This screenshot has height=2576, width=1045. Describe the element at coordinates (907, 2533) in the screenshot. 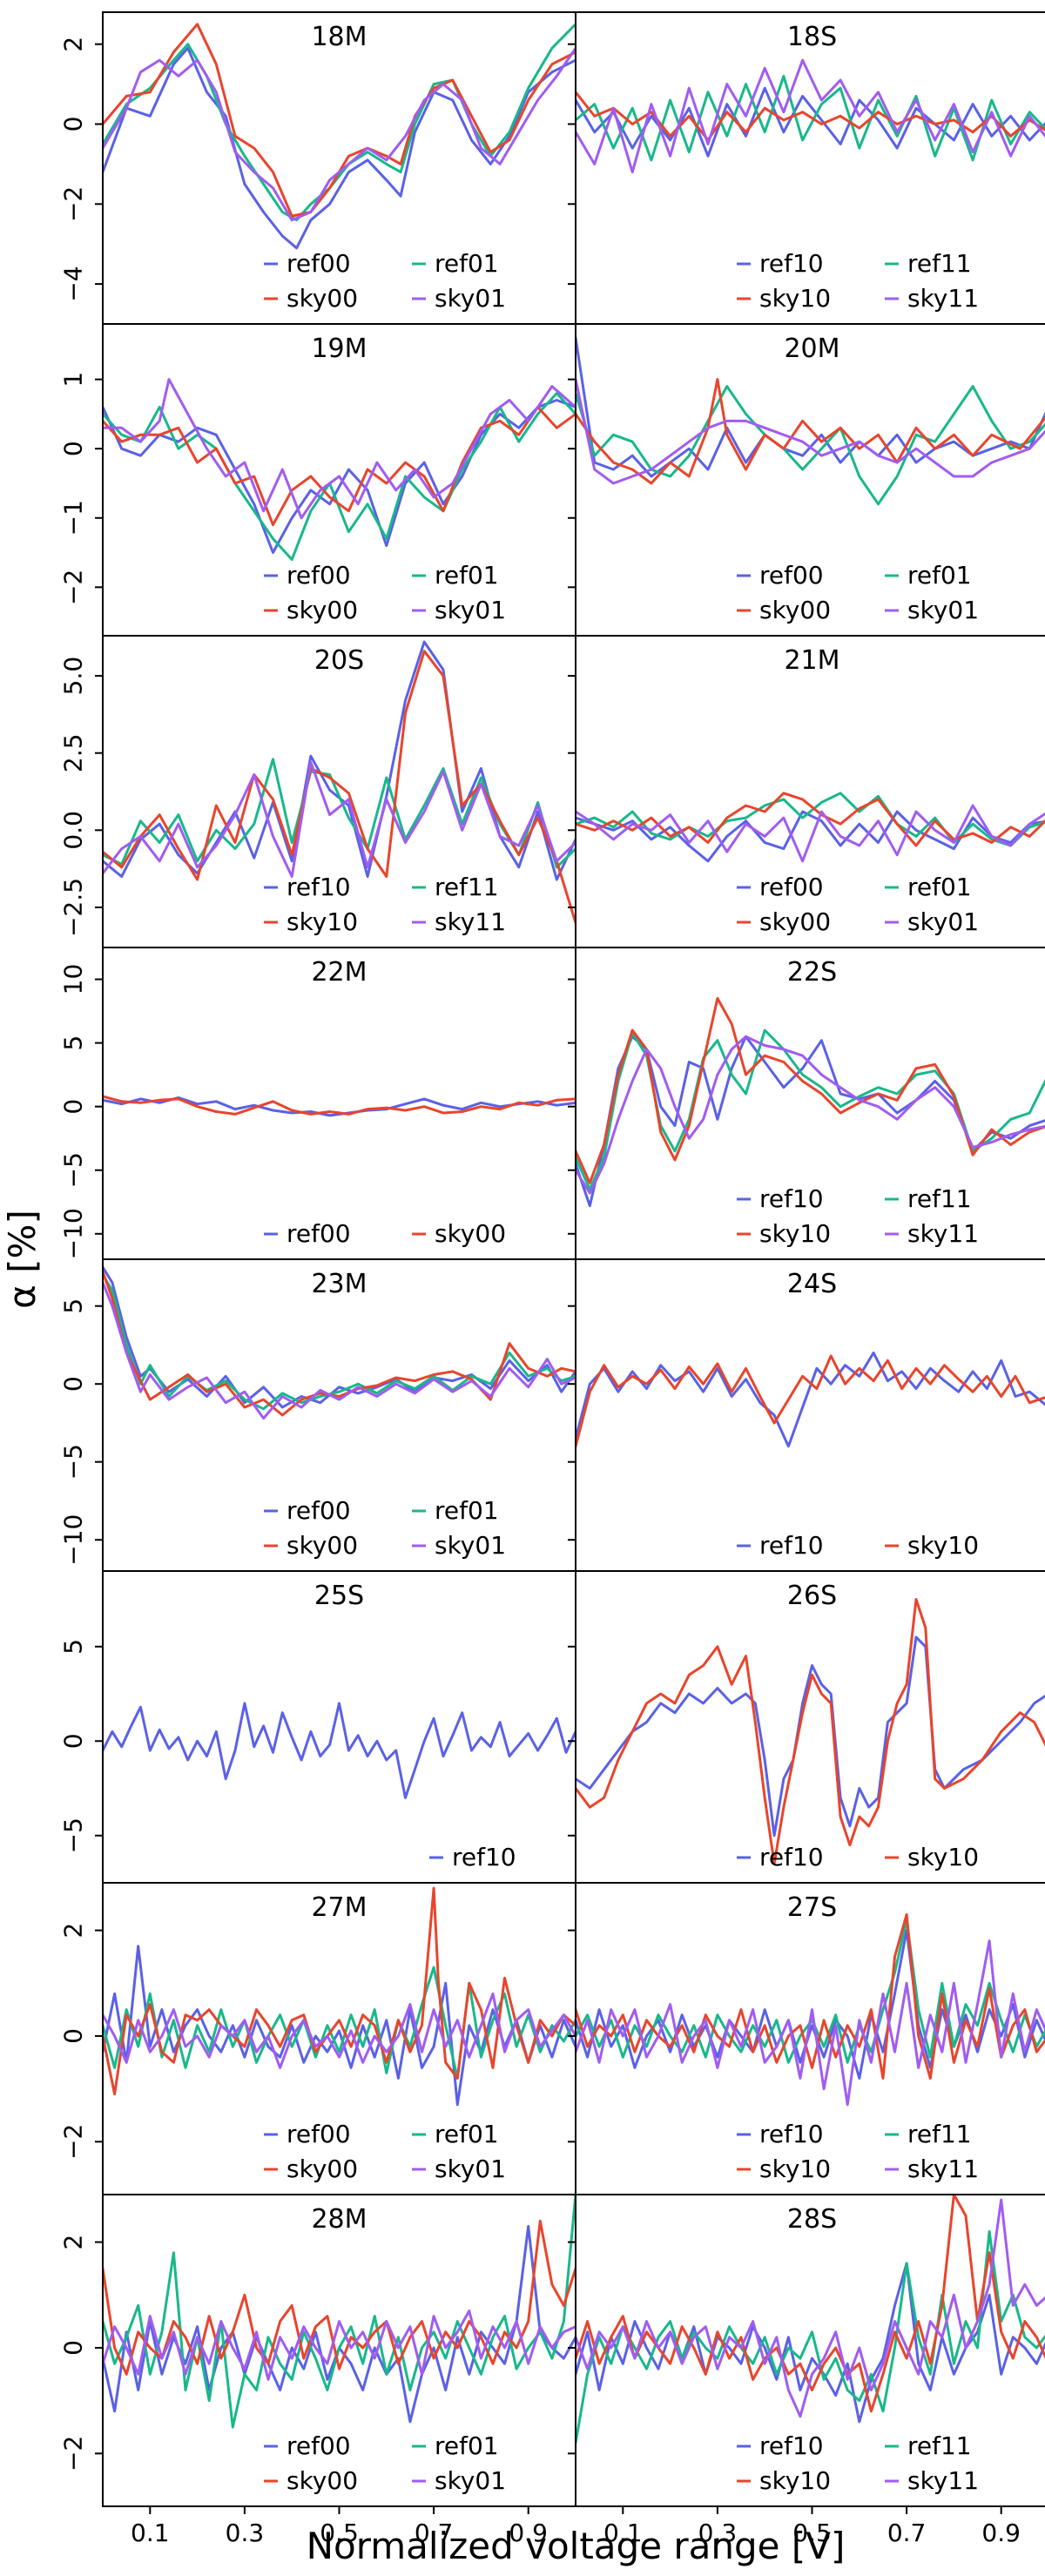

I see `x-tick-label: 0.7` at that location.